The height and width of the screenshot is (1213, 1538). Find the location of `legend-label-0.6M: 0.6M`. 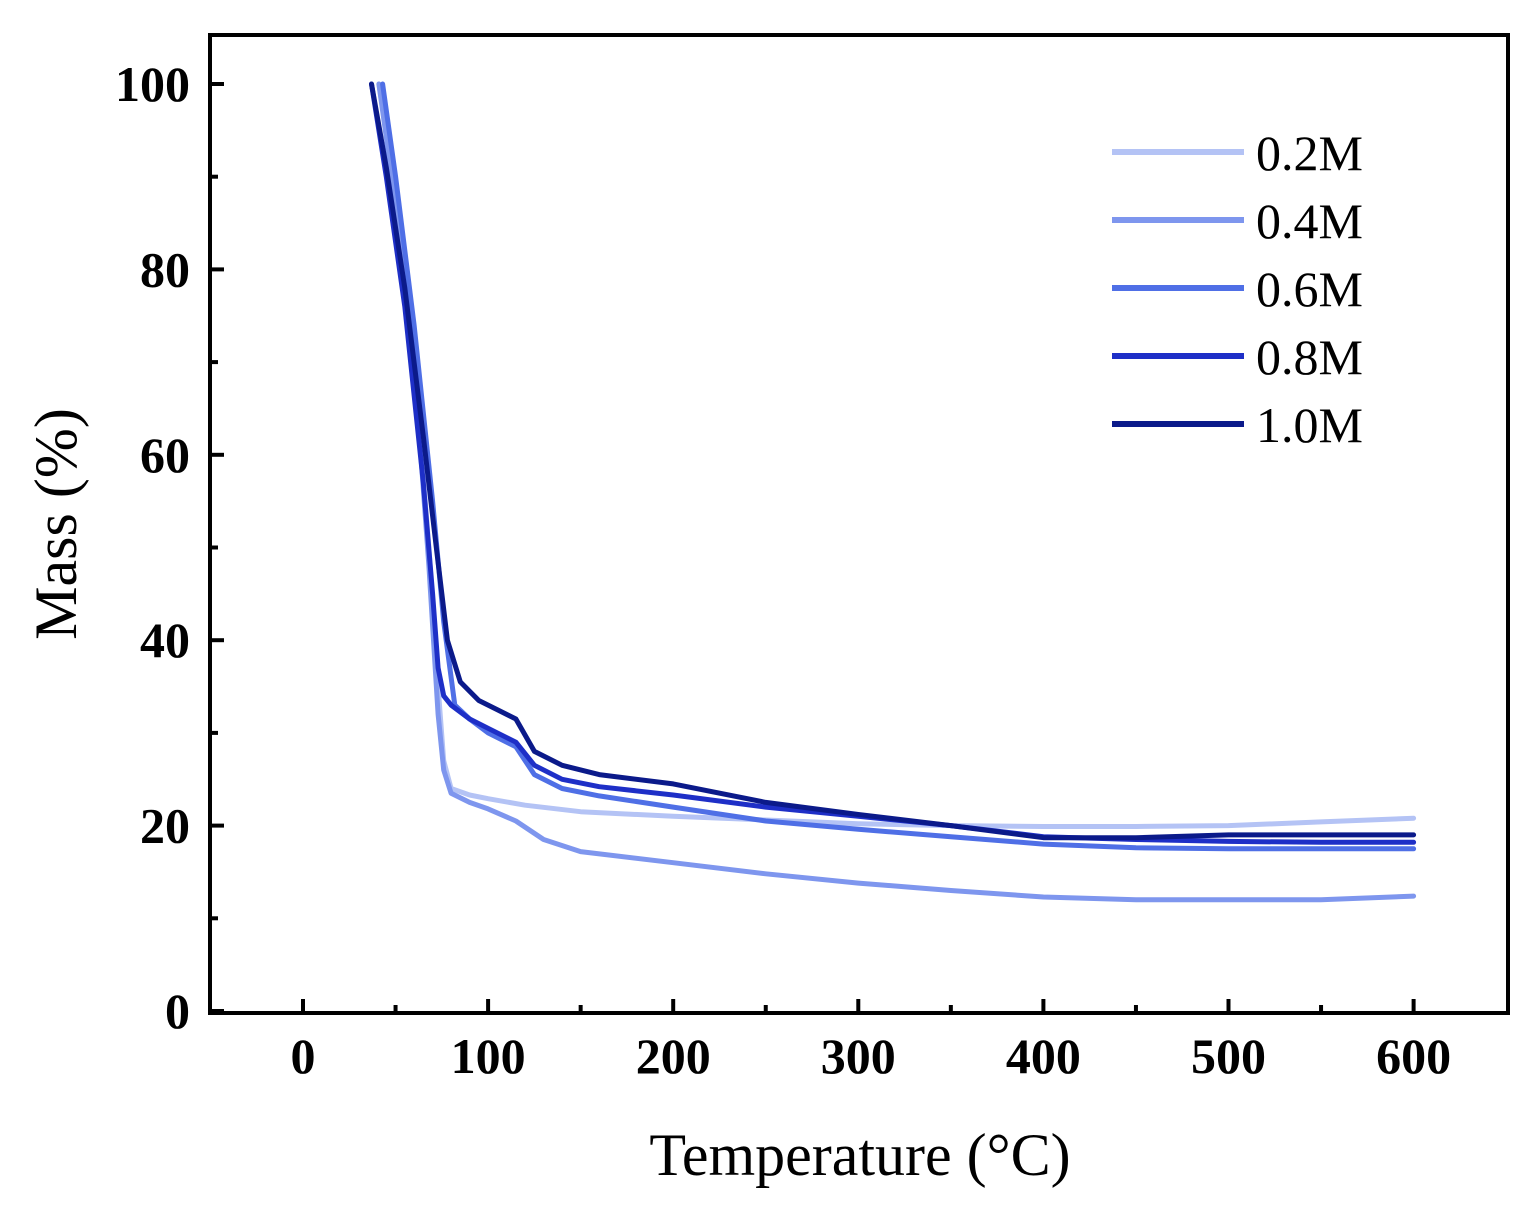

legend-label-0.6M: 0.6M is located at coordinates (1309, 289).